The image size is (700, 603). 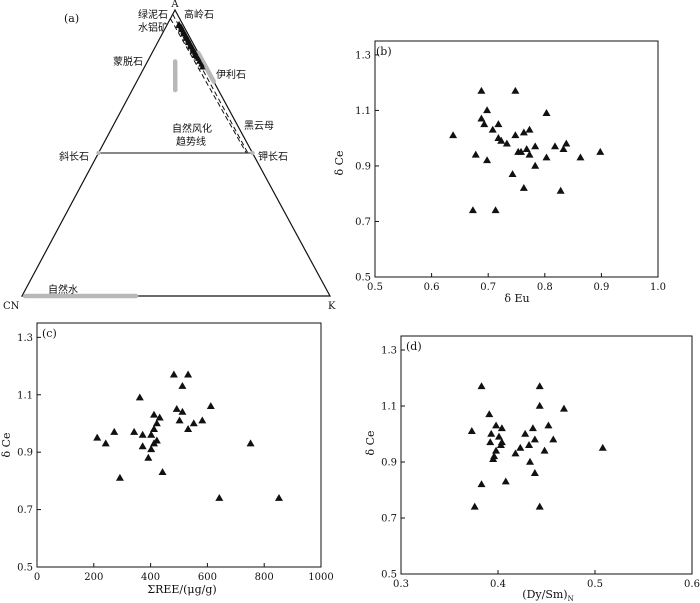 I want to click on y-tick-label-c: 0.5, so click(x=25, y=568).